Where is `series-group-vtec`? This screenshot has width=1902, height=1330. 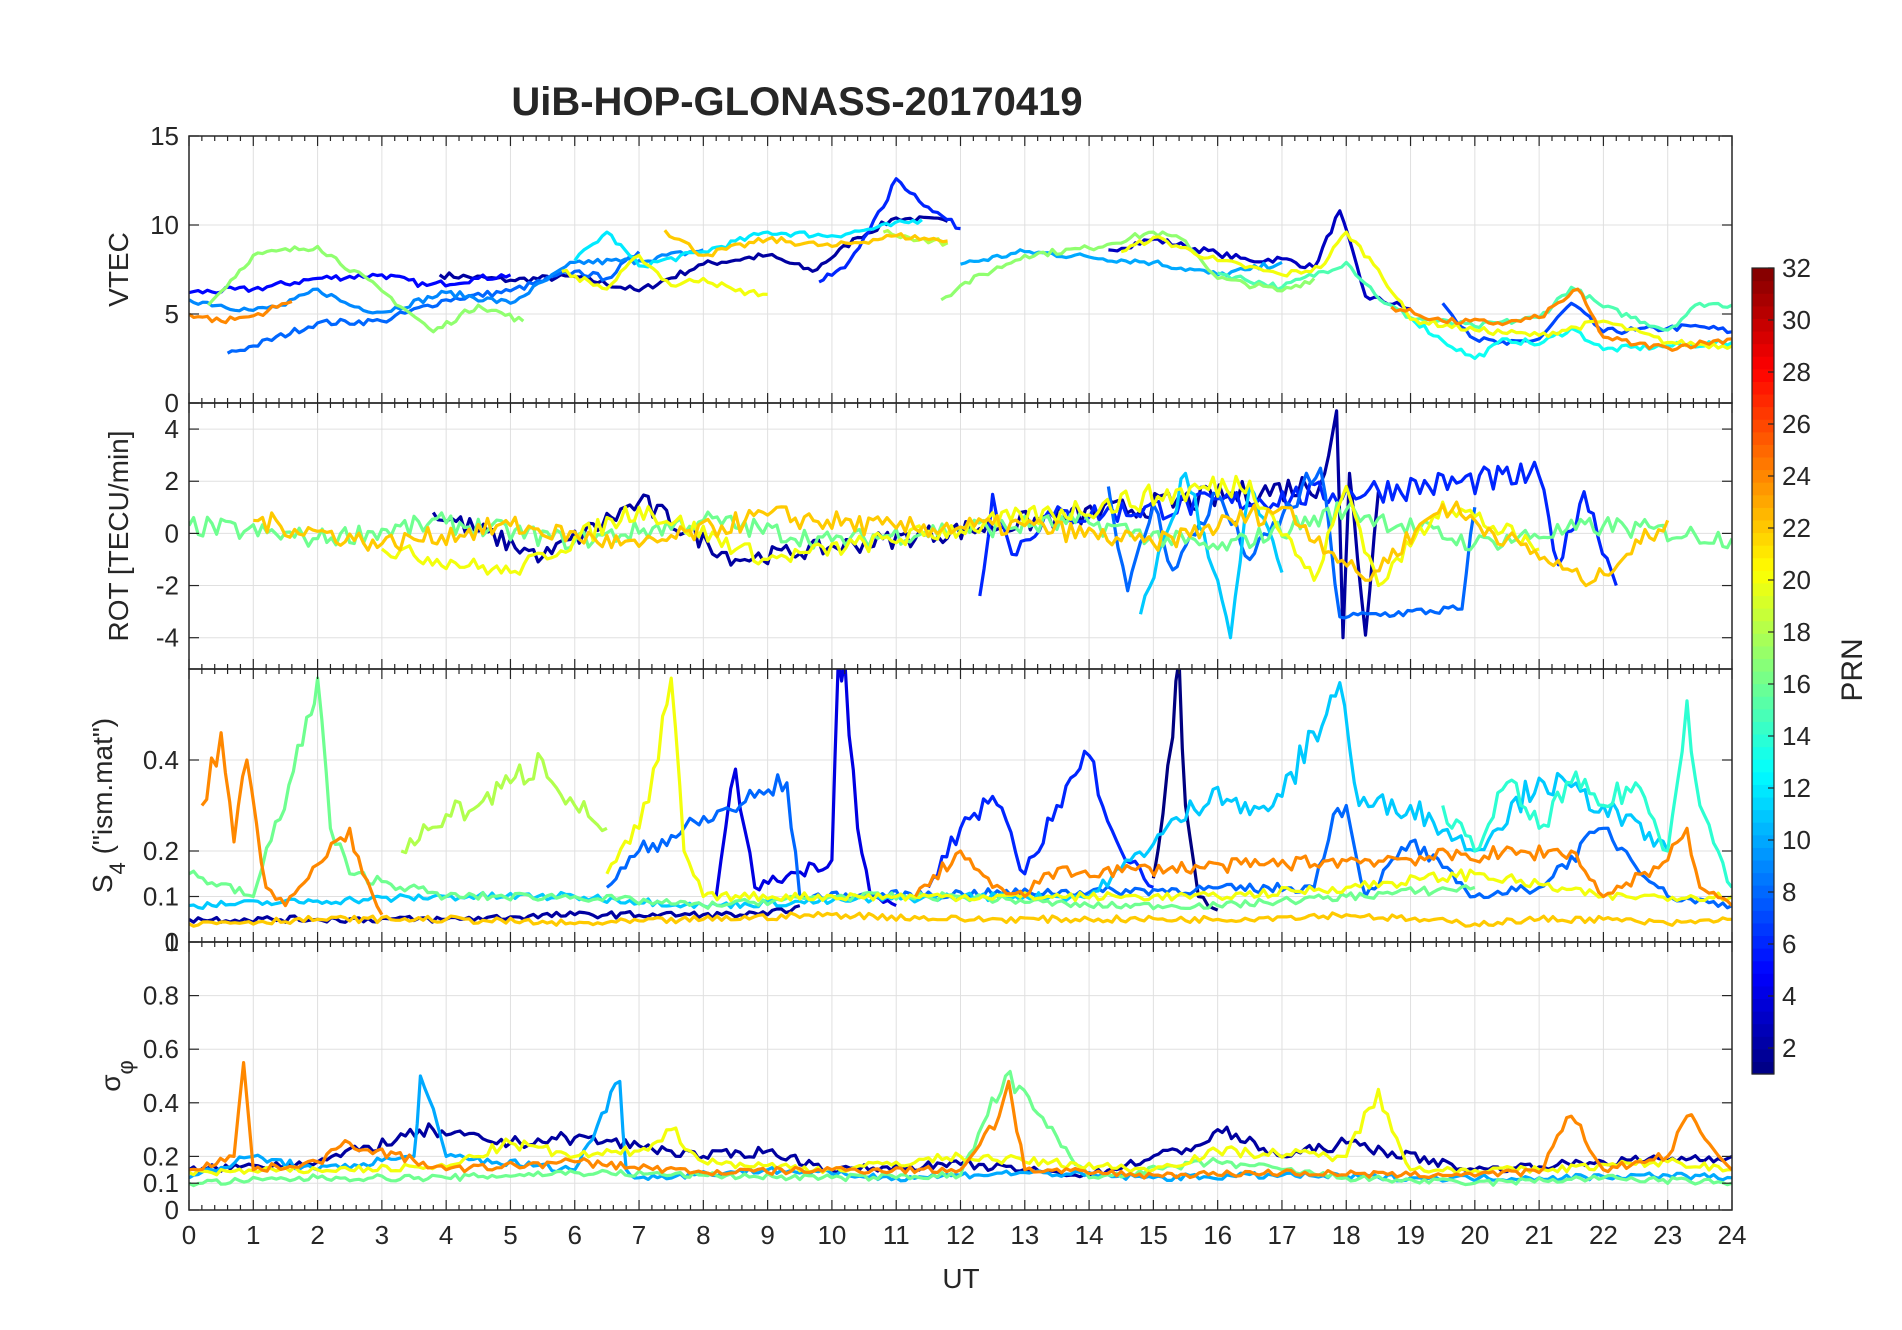 series-group-vtec is located at coordinates (960, 269).